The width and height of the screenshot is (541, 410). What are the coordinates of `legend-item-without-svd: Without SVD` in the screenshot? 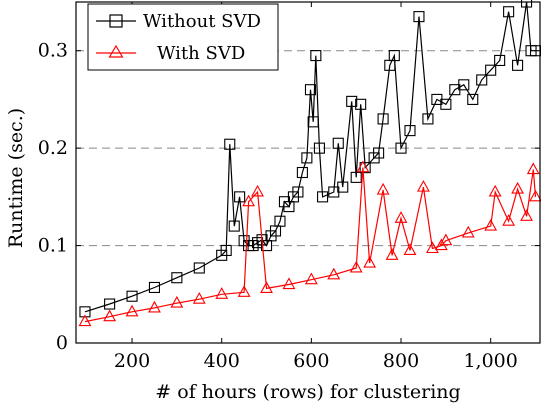 It's located at (178, 21).